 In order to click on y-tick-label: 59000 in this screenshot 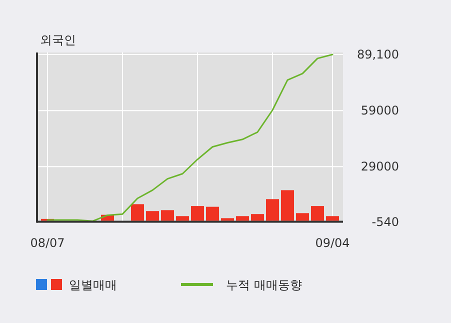, I will do `click(379, 111)`.